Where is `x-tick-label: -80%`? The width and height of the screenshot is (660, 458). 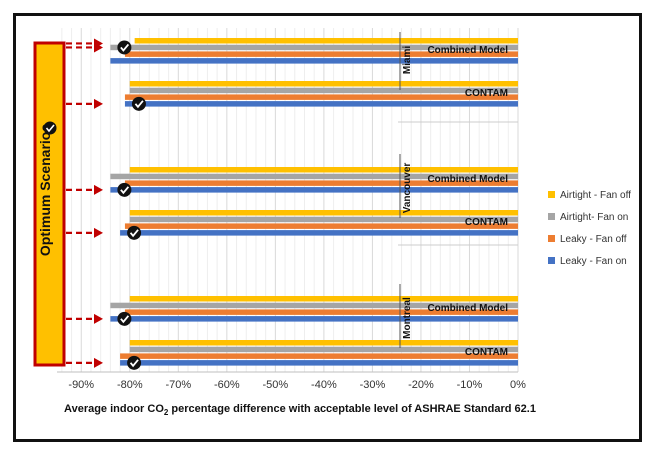 x-tick-label: -80% is located at coordinates (130, 385).